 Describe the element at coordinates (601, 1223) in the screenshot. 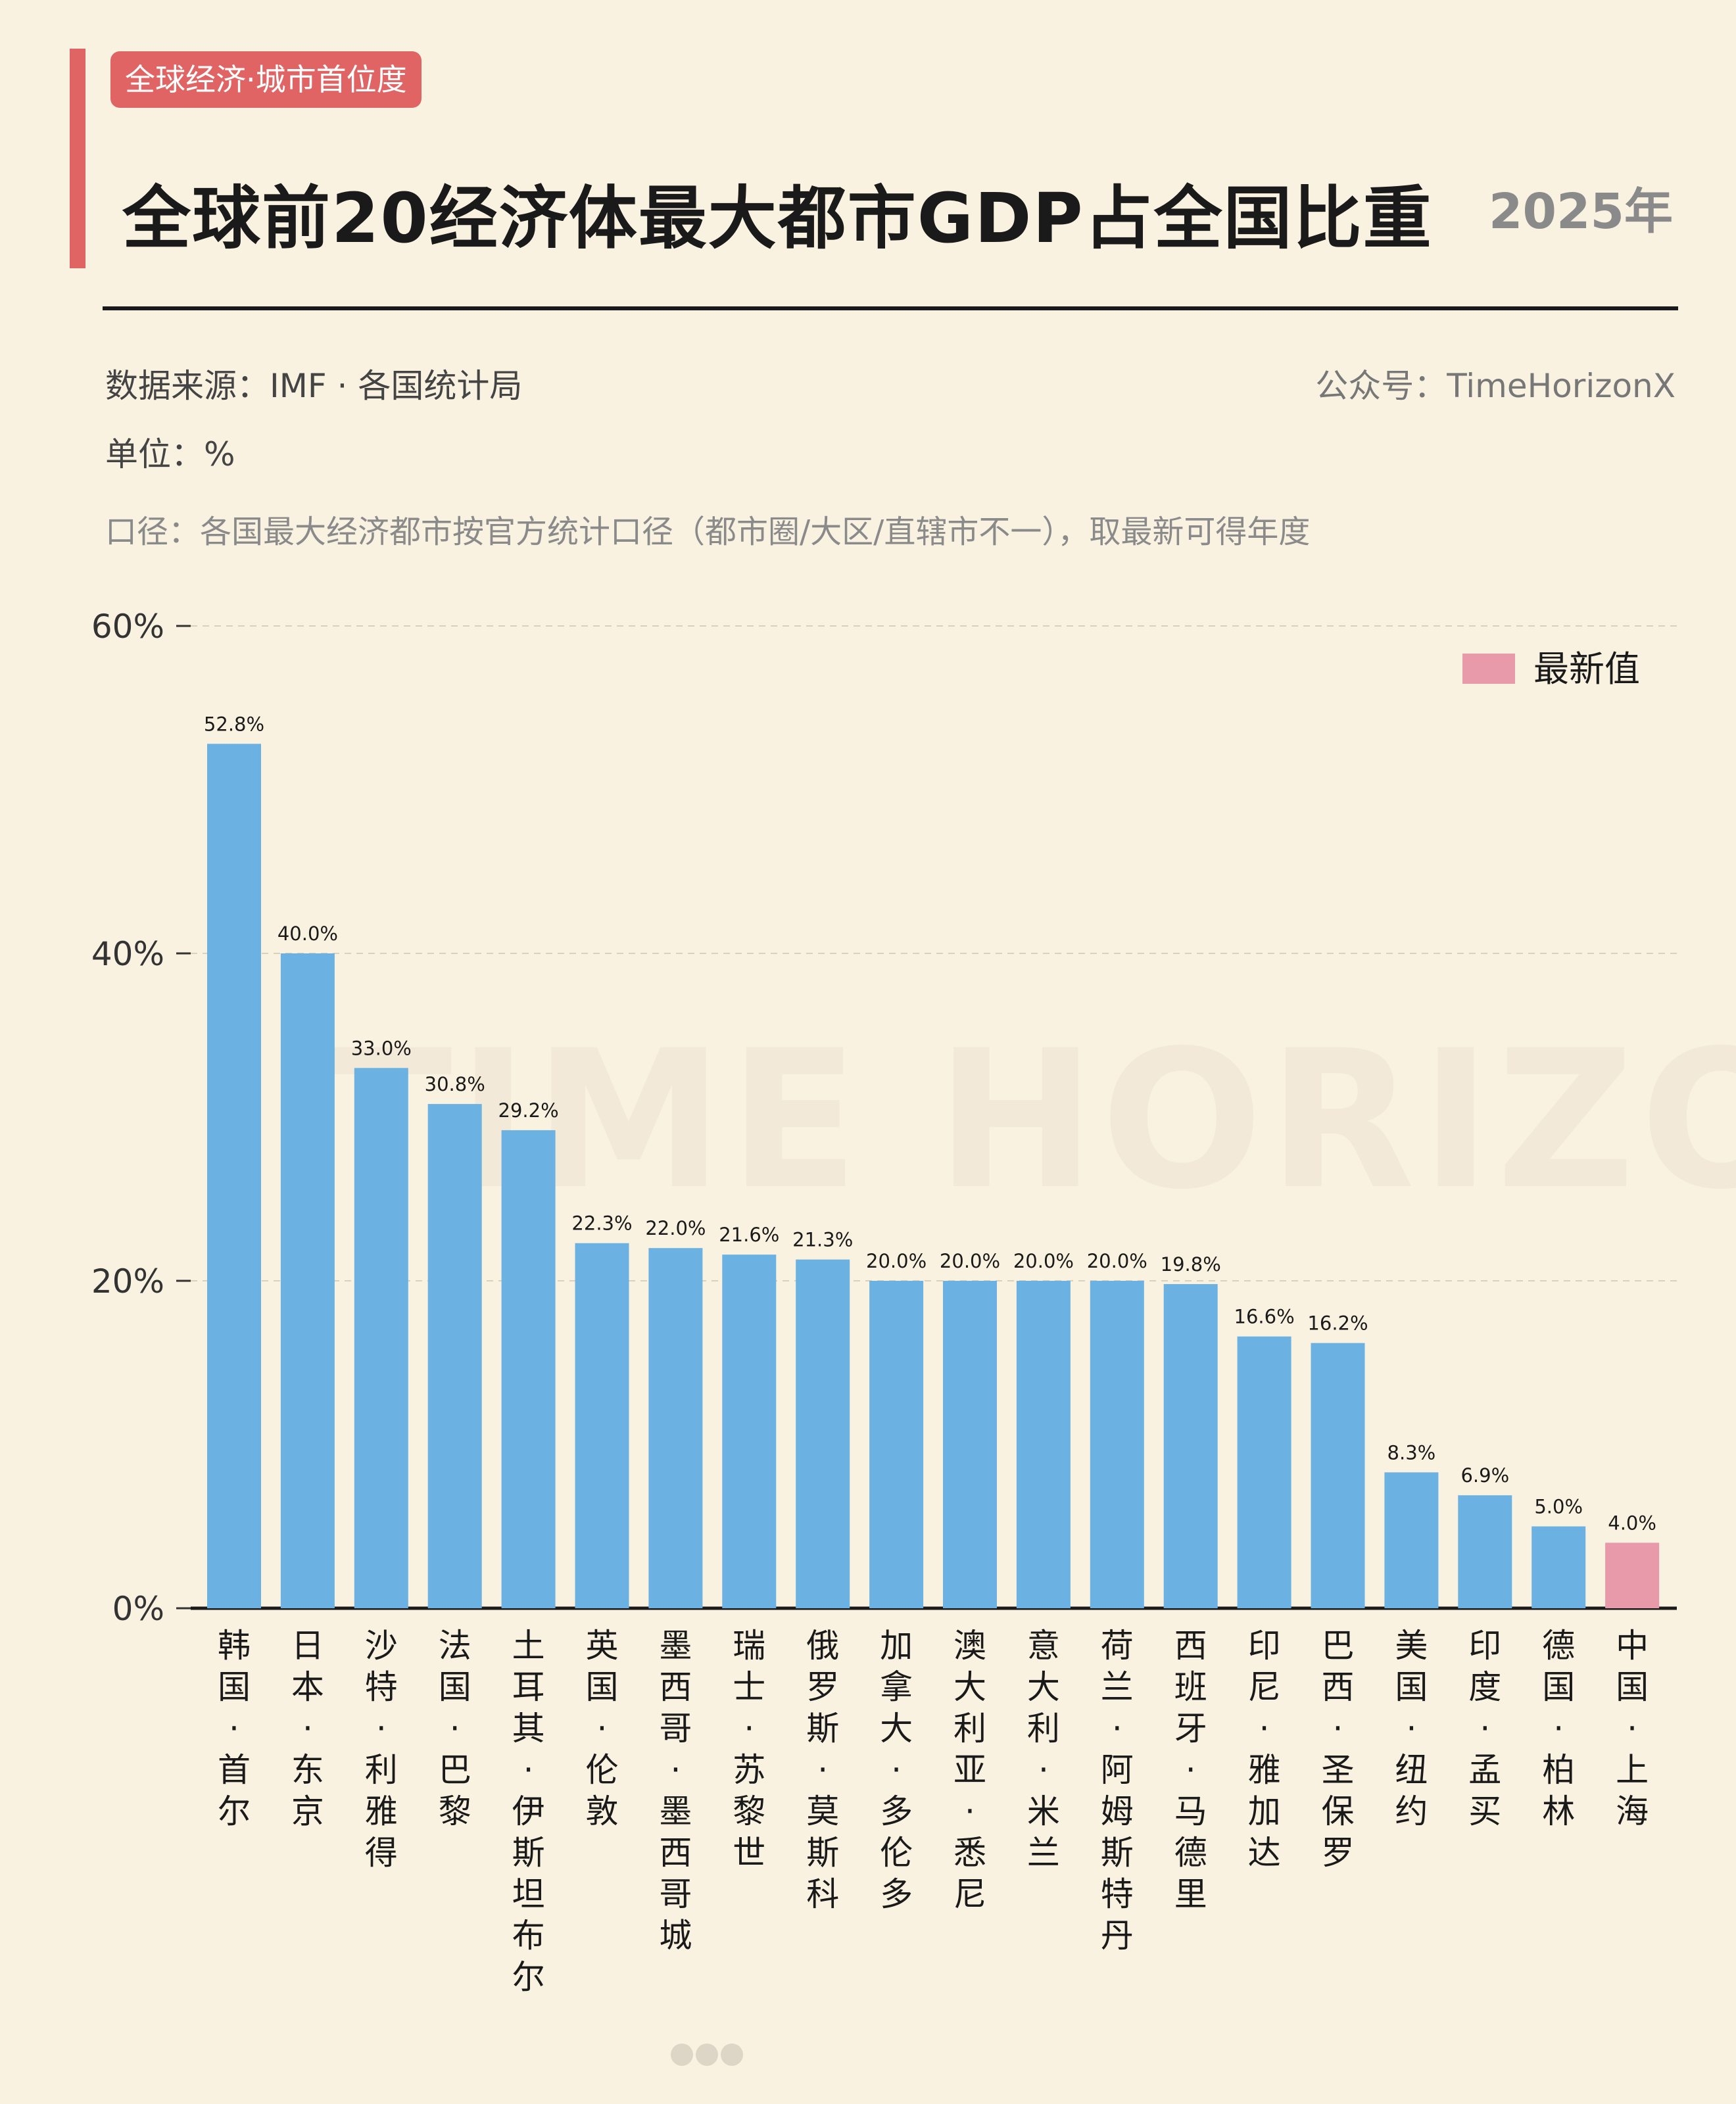

I see `data-label: 22.3%` at that location.